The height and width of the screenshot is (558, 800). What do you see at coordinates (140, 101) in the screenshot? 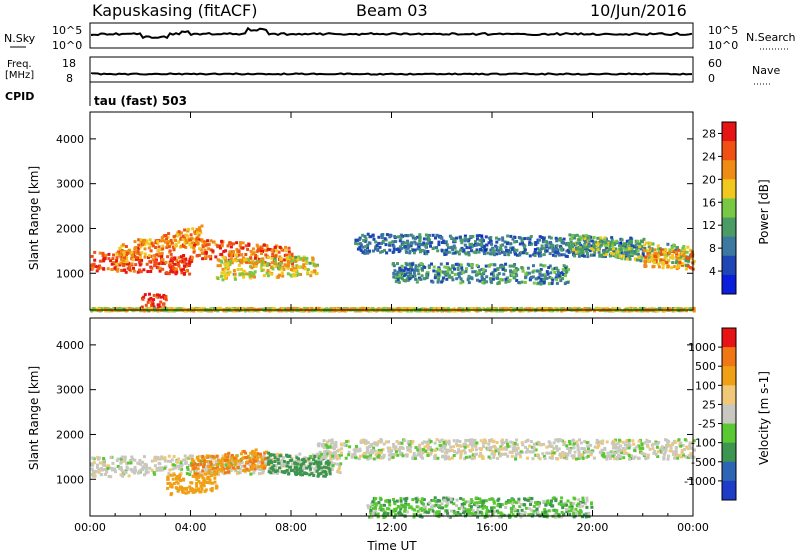
I see `cpid-value: tau (fast) 503` at bounding box center [140, 101].